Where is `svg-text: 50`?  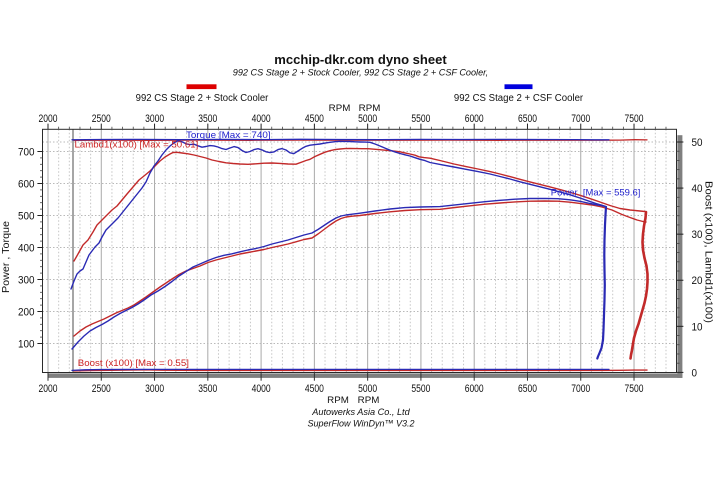 svg-text: 50 is located at coordinates (697, 143).